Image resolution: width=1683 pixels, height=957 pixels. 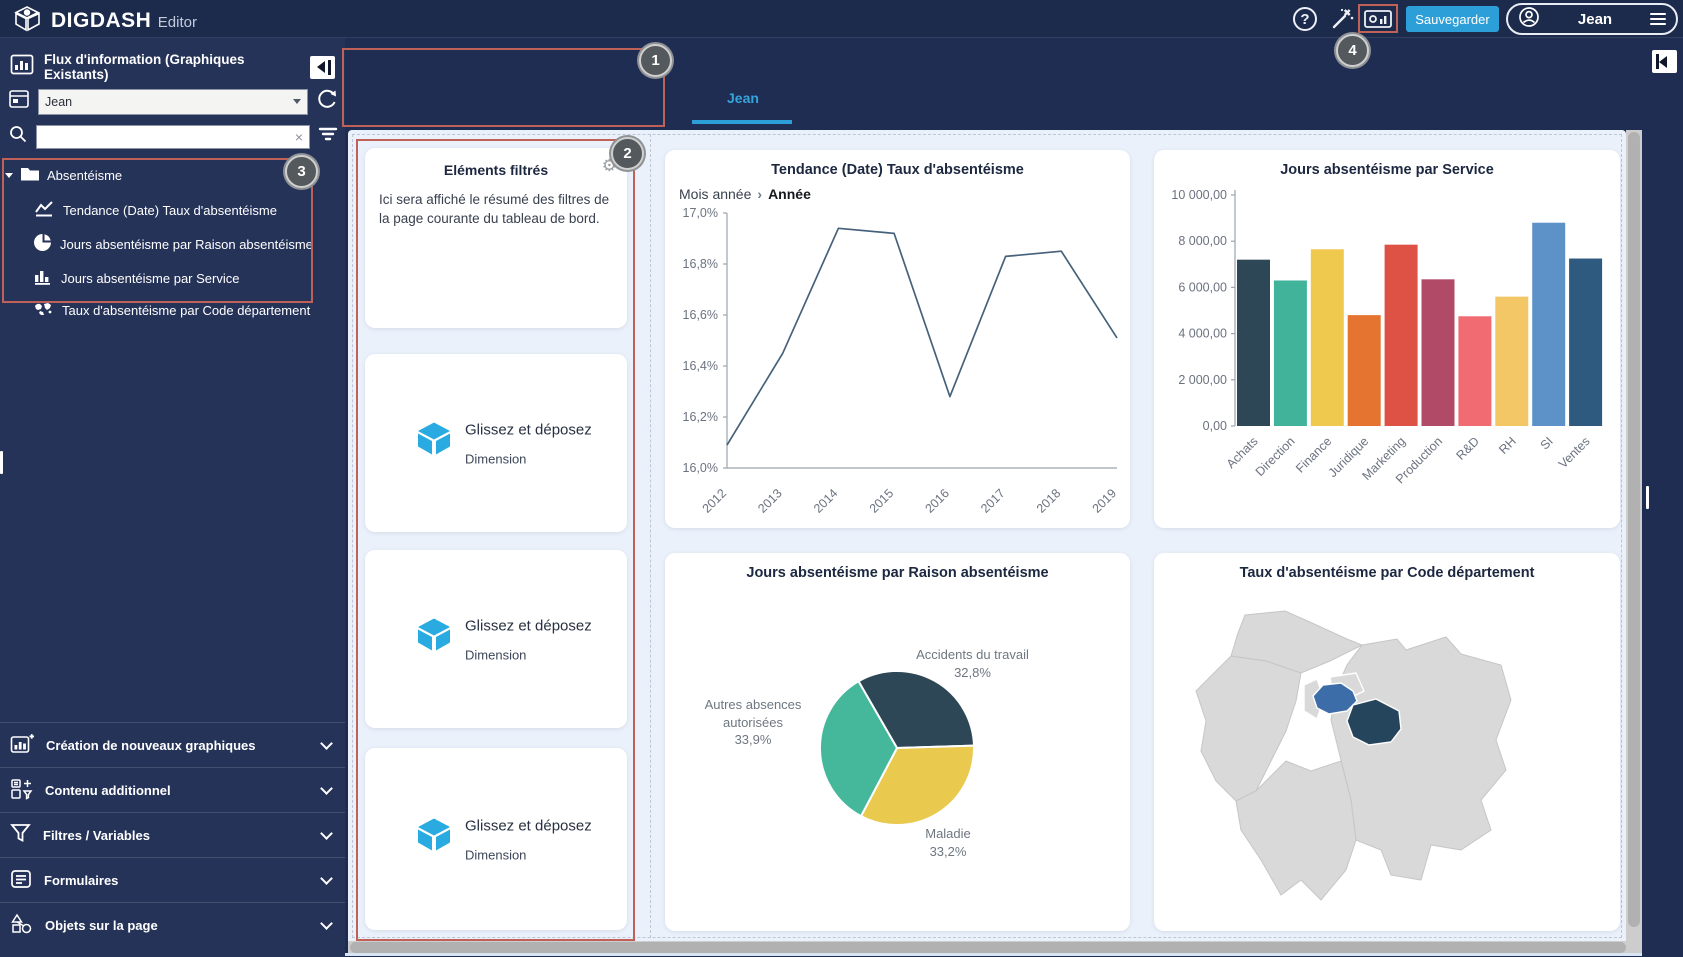 I want to click on sidebar-section-filtres-variables: Filtres / Variables, so click(x=172, y=834).